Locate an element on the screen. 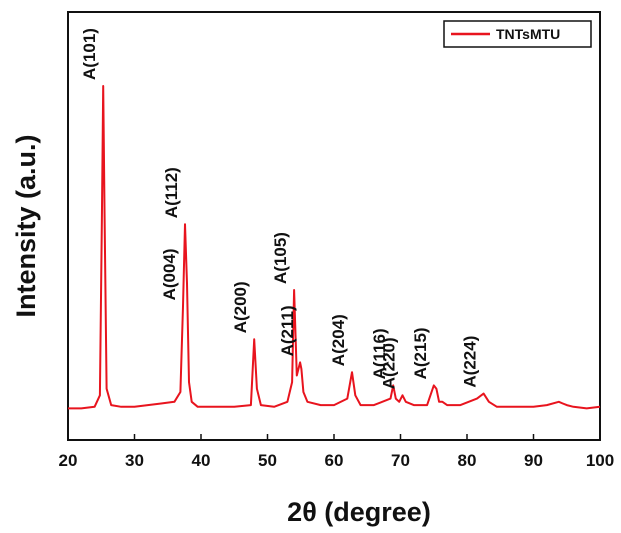 This screenshot has height=533, width=621. peak-label: A(220) is located at coordinates (389, 363).